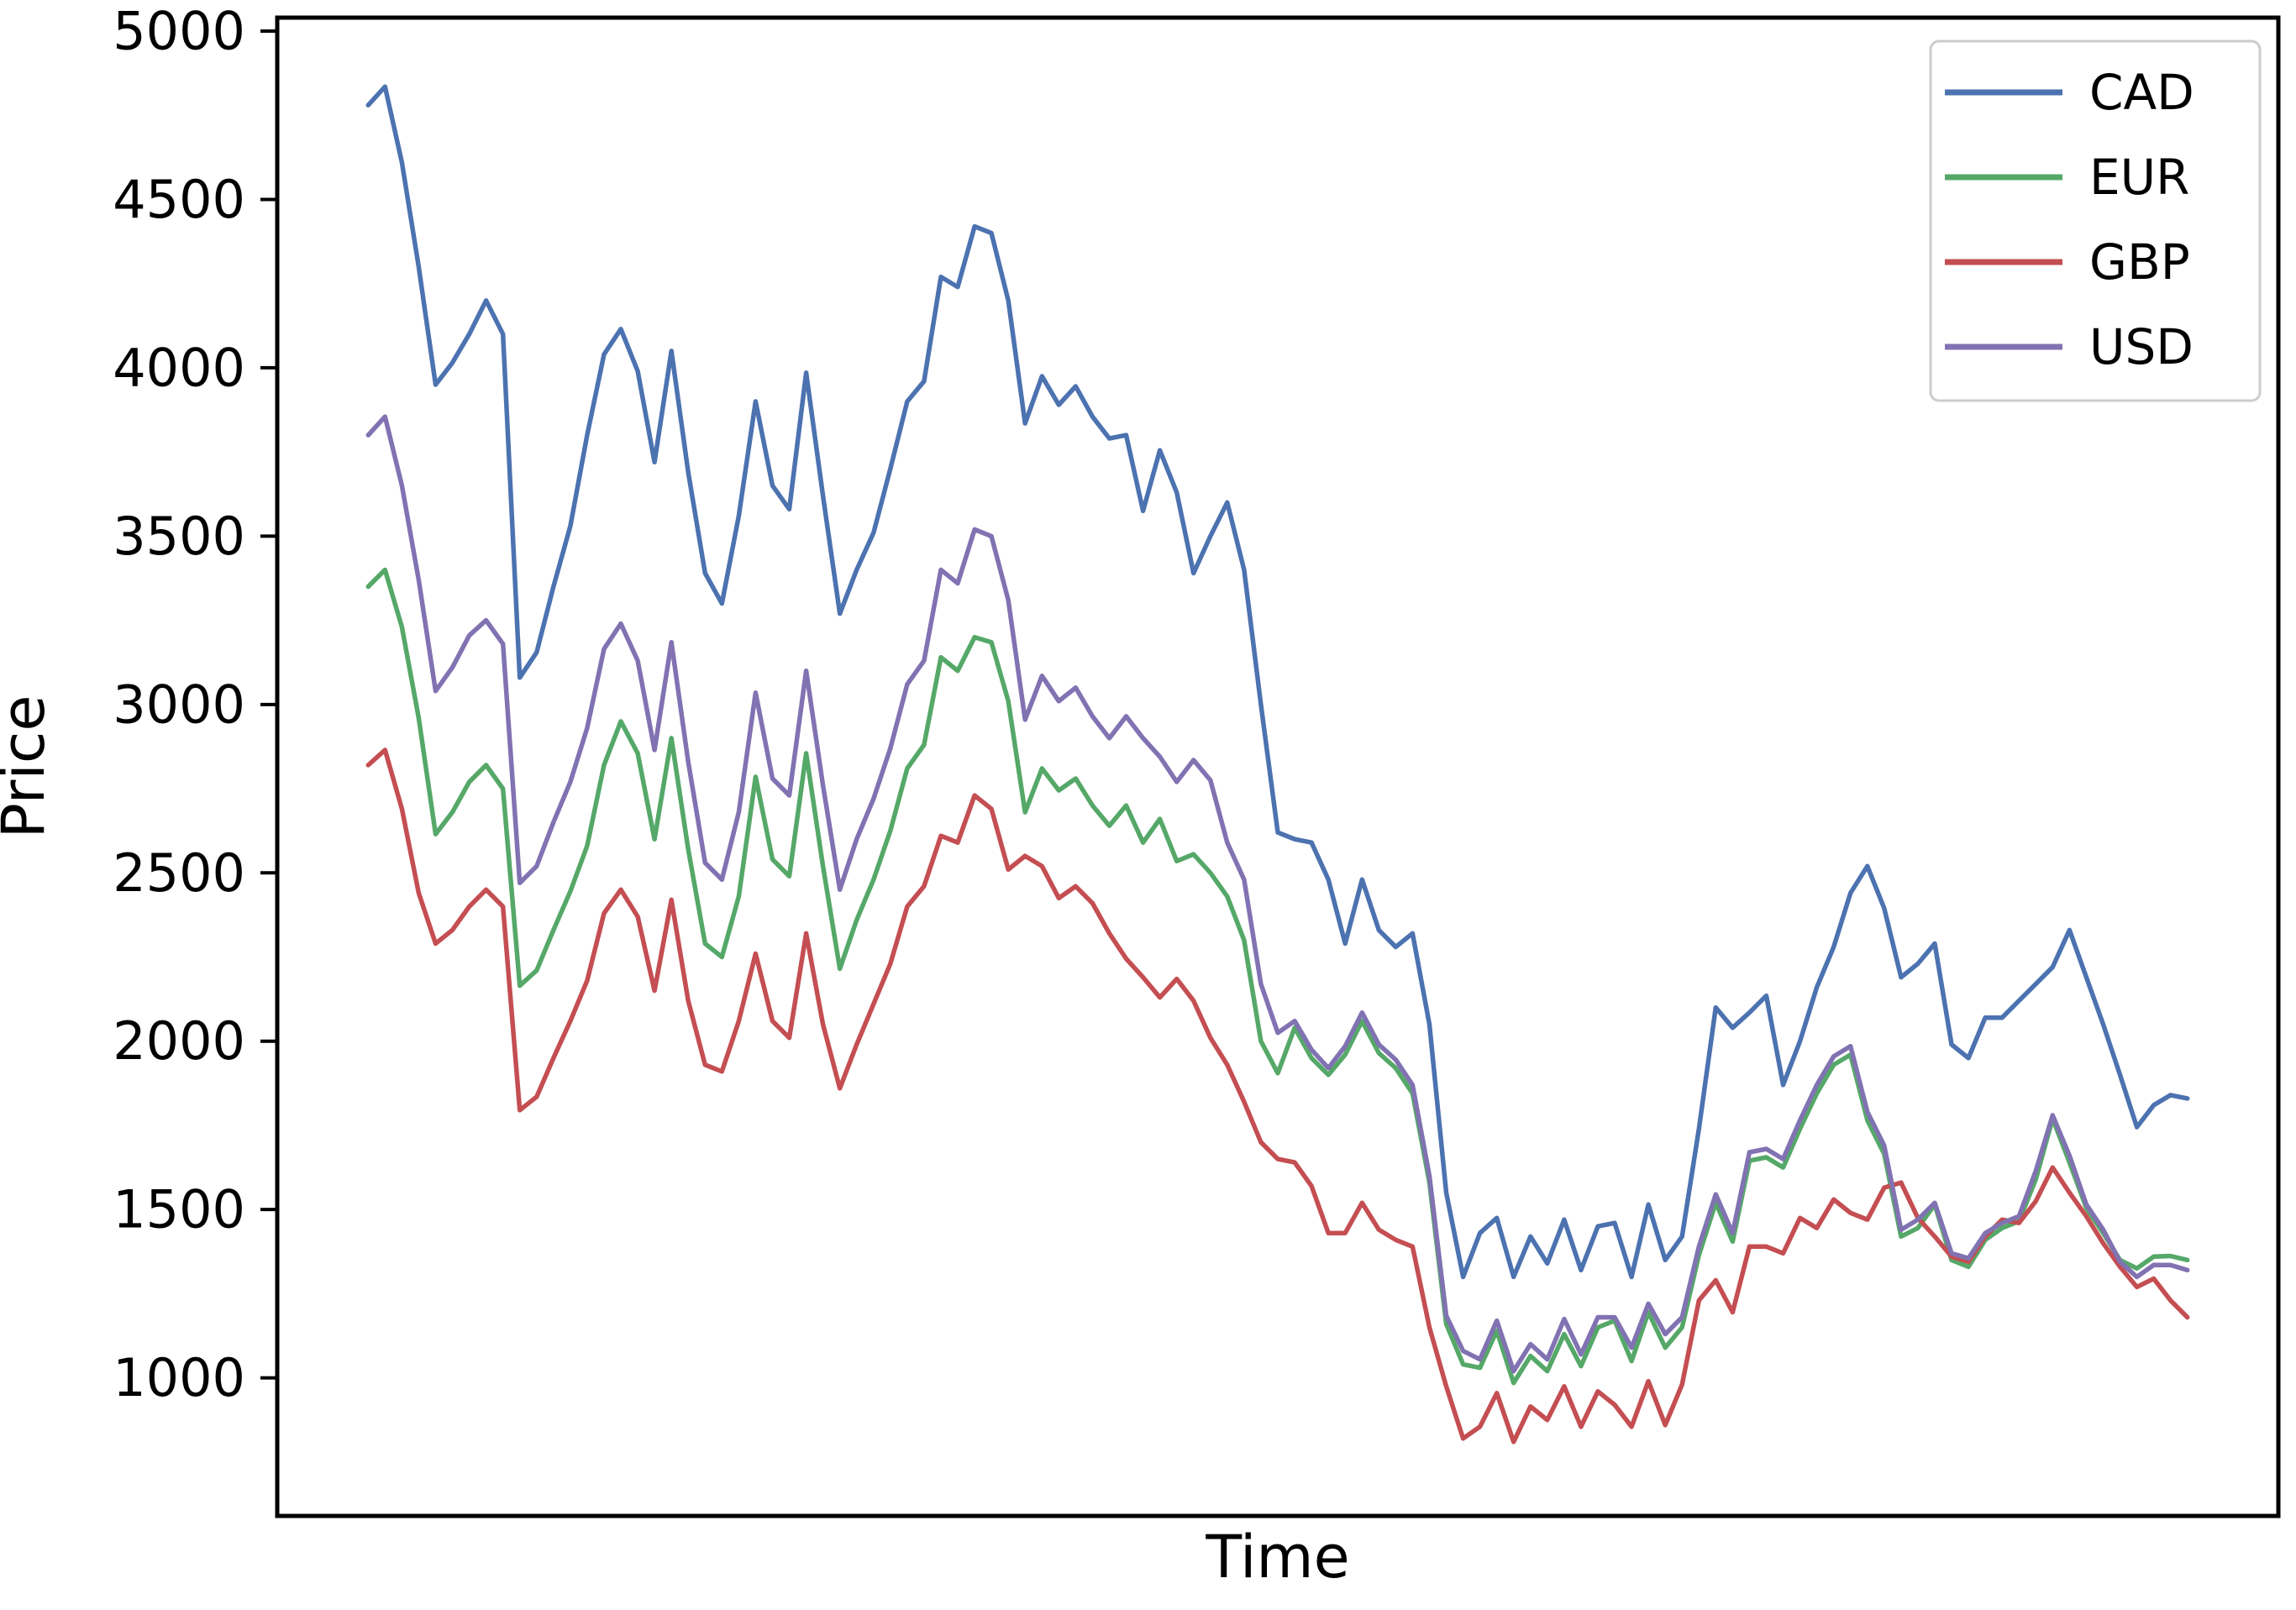  What do you see at coordinates (29, 767) in the screenshot?
I see `y-axis-label: Price` at bounding box center [29, 767].